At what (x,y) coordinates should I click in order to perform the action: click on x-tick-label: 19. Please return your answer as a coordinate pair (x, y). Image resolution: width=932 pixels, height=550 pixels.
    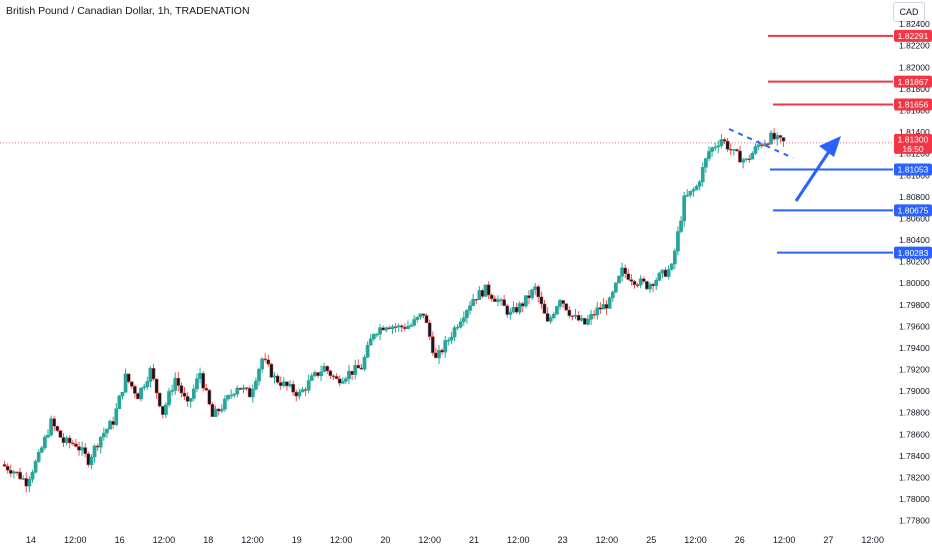
    Looking at the image, I should click on (297, 540).